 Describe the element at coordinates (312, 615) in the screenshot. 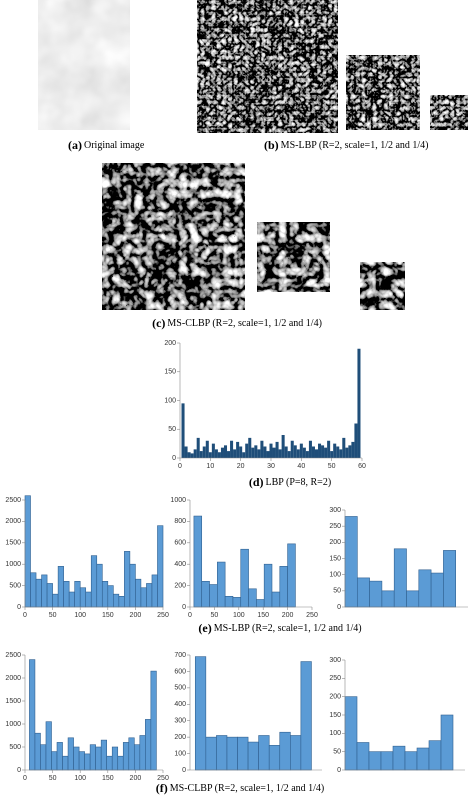

I see `x-tick-label: 250` at that location.